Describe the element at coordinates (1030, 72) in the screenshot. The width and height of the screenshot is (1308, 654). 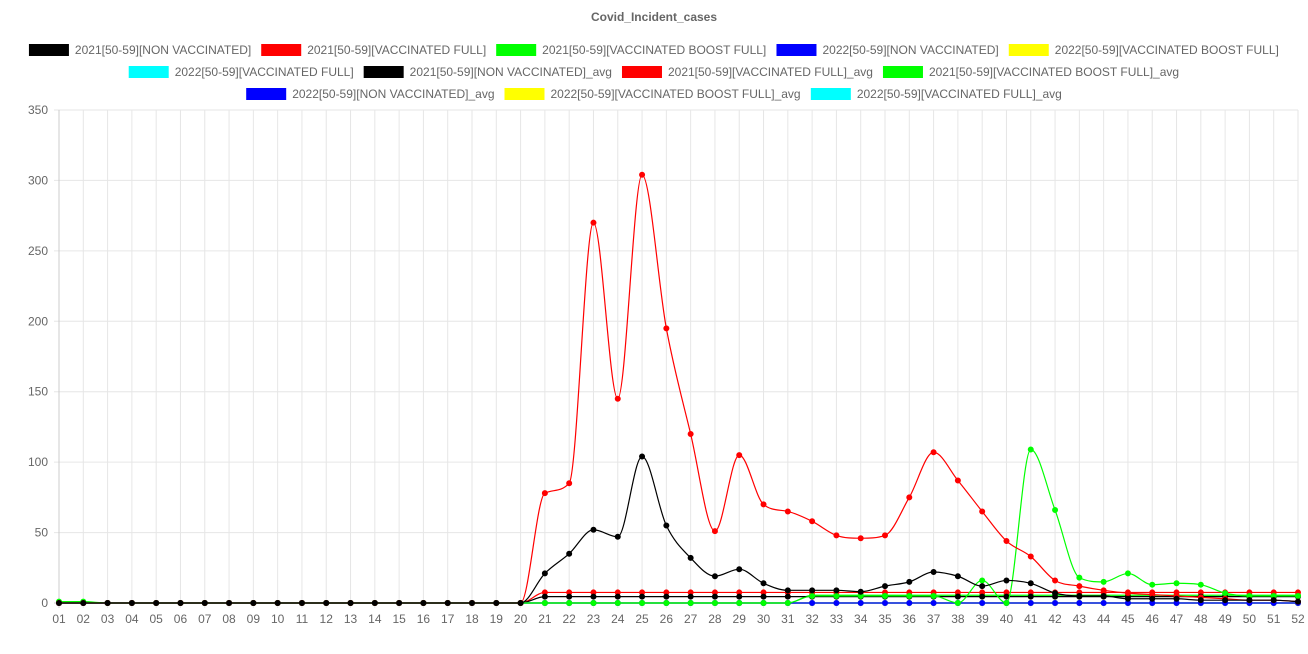
I see `legend-item: 2021[50-59][VACCINATED BOOST FULL]_avg` at that location.